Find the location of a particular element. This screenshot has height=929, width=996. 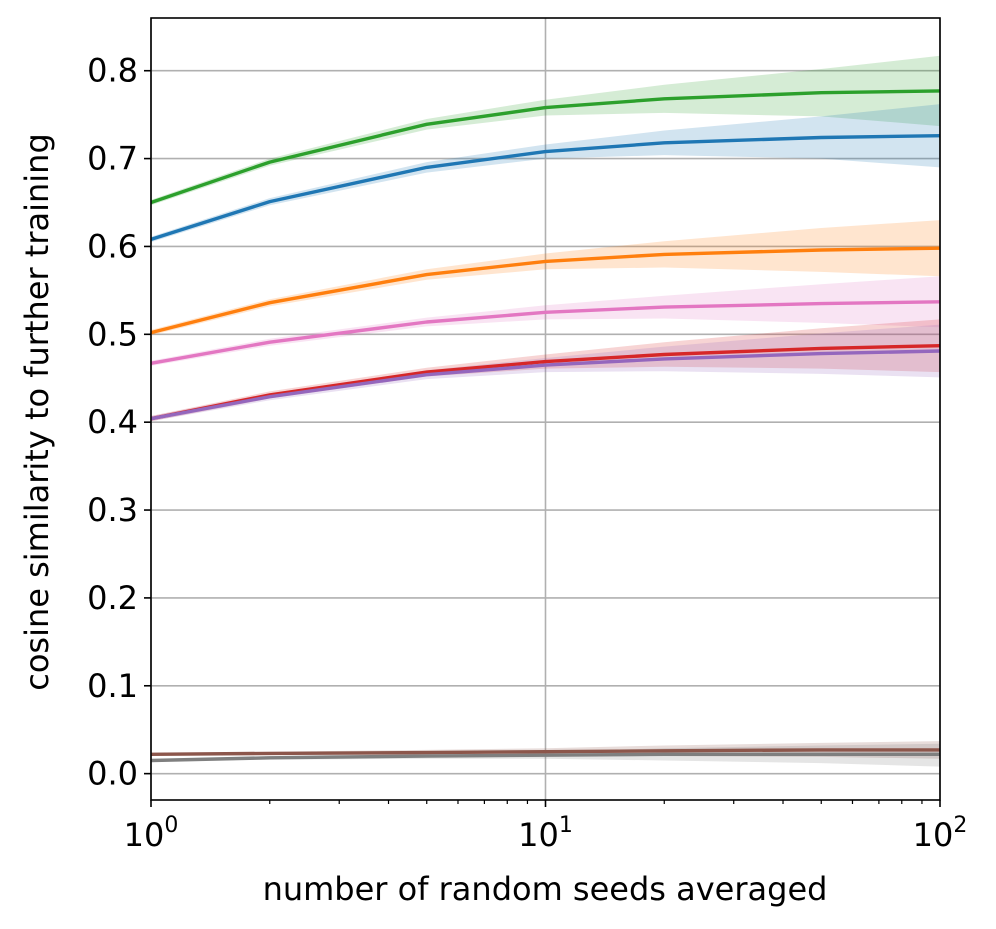

x-tick-label: 10² is located at coordinates (940, 833).